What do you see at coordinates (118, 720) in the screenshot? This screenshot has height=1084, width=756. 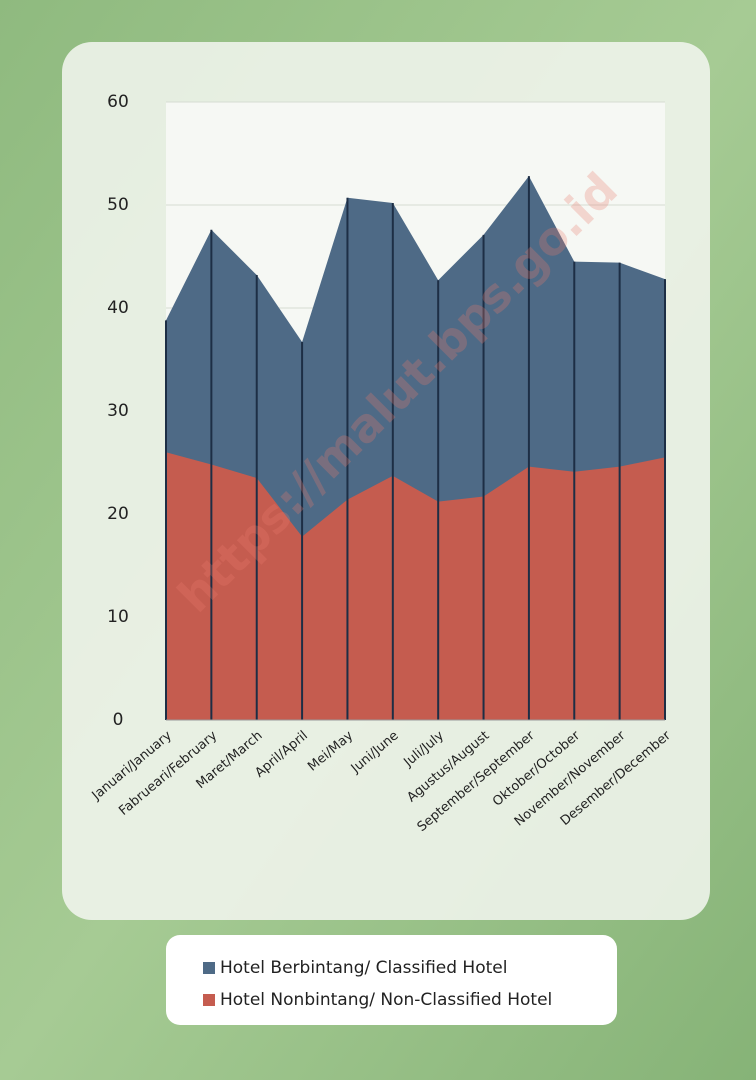 I see `y-tick-label: 0` at bounding box center [118, 720].